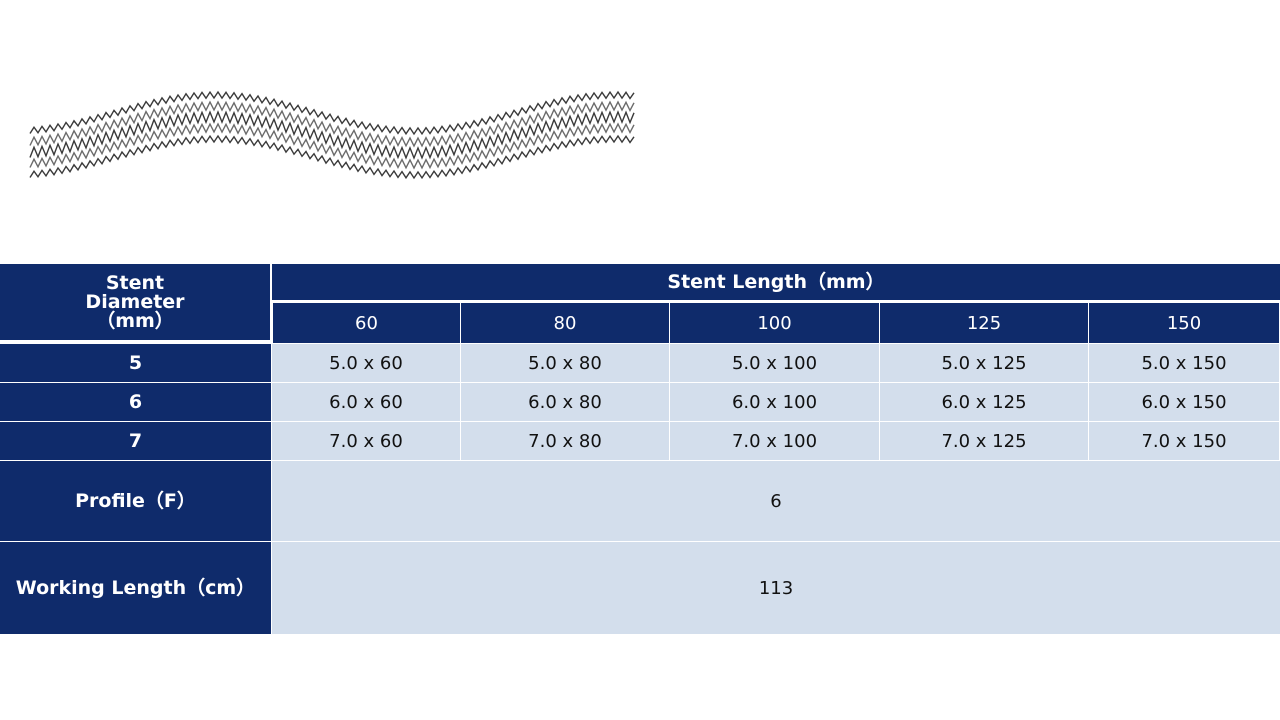  I want to click on corner-line: （mm）, so click(135, 320).